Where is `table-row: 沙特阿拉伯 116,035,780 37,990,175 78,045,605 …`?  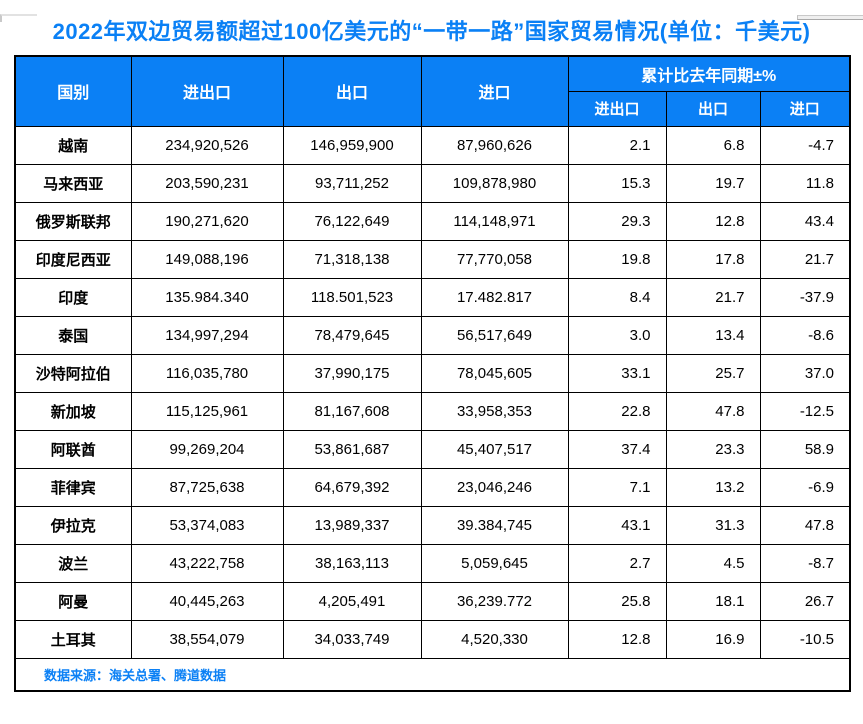 table-row: 沙特阿拉伯 116,035,780 37,990,175 78,045,605 … is located at coordinates (432, 373).